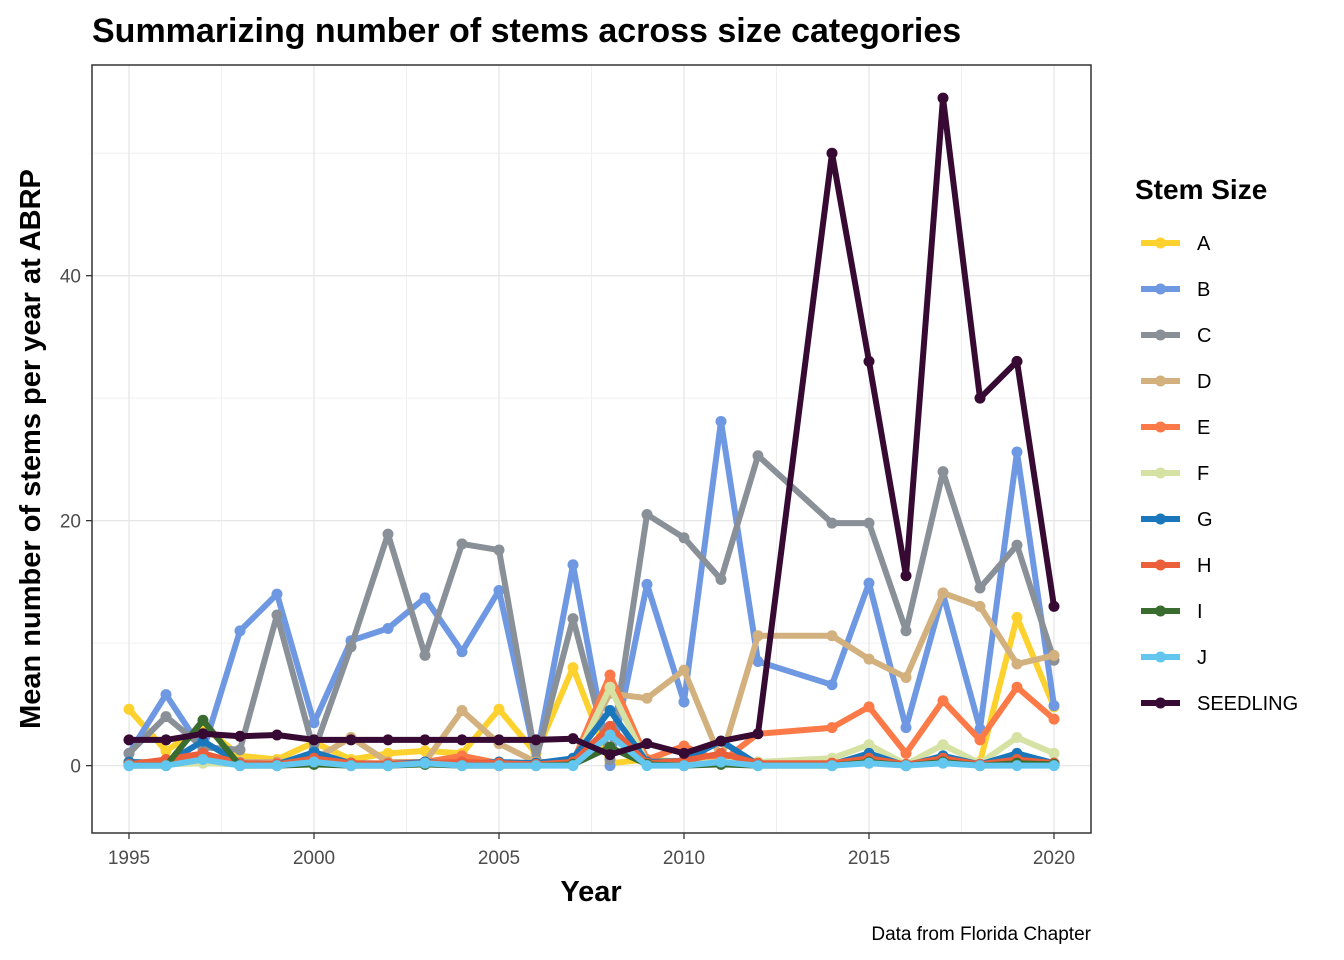 The image size is (1344, 960). I want to click on legend-item-i: I, so click(1172, 612).